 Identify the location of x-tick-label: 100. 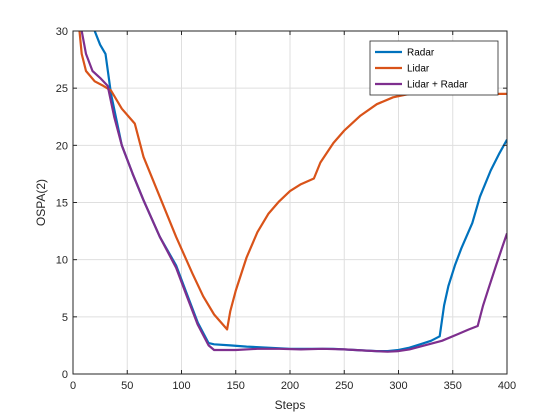
(181, 386).